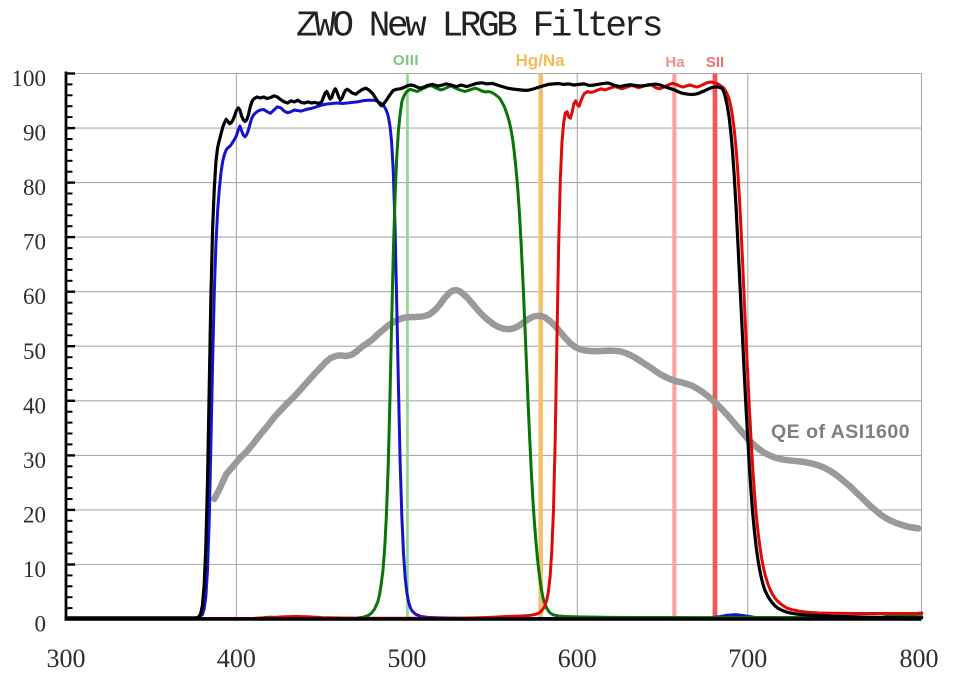 This screenshot has width=958, height=686. Describe the element at coordinates (236, 658) in the screenshot. I see `svg-text: 400` at that location.